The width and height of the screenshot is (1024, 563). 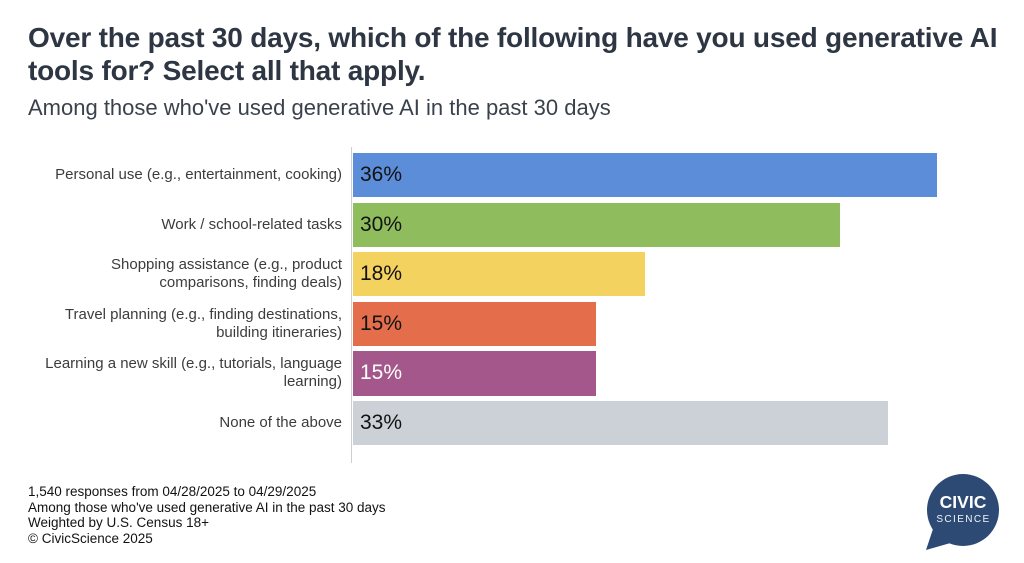 I want to click on bar-row: Work / school-related tasks 30%, so click(x=512, y=224).